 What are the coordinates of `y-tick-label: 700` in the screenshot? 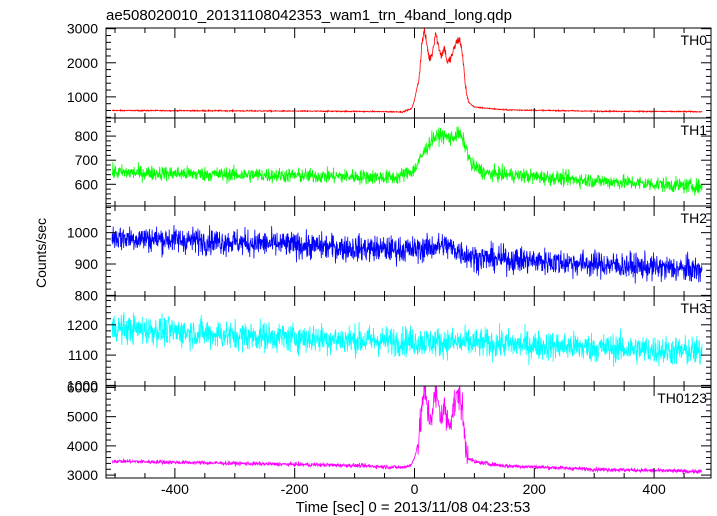 It's located at (87, 160).